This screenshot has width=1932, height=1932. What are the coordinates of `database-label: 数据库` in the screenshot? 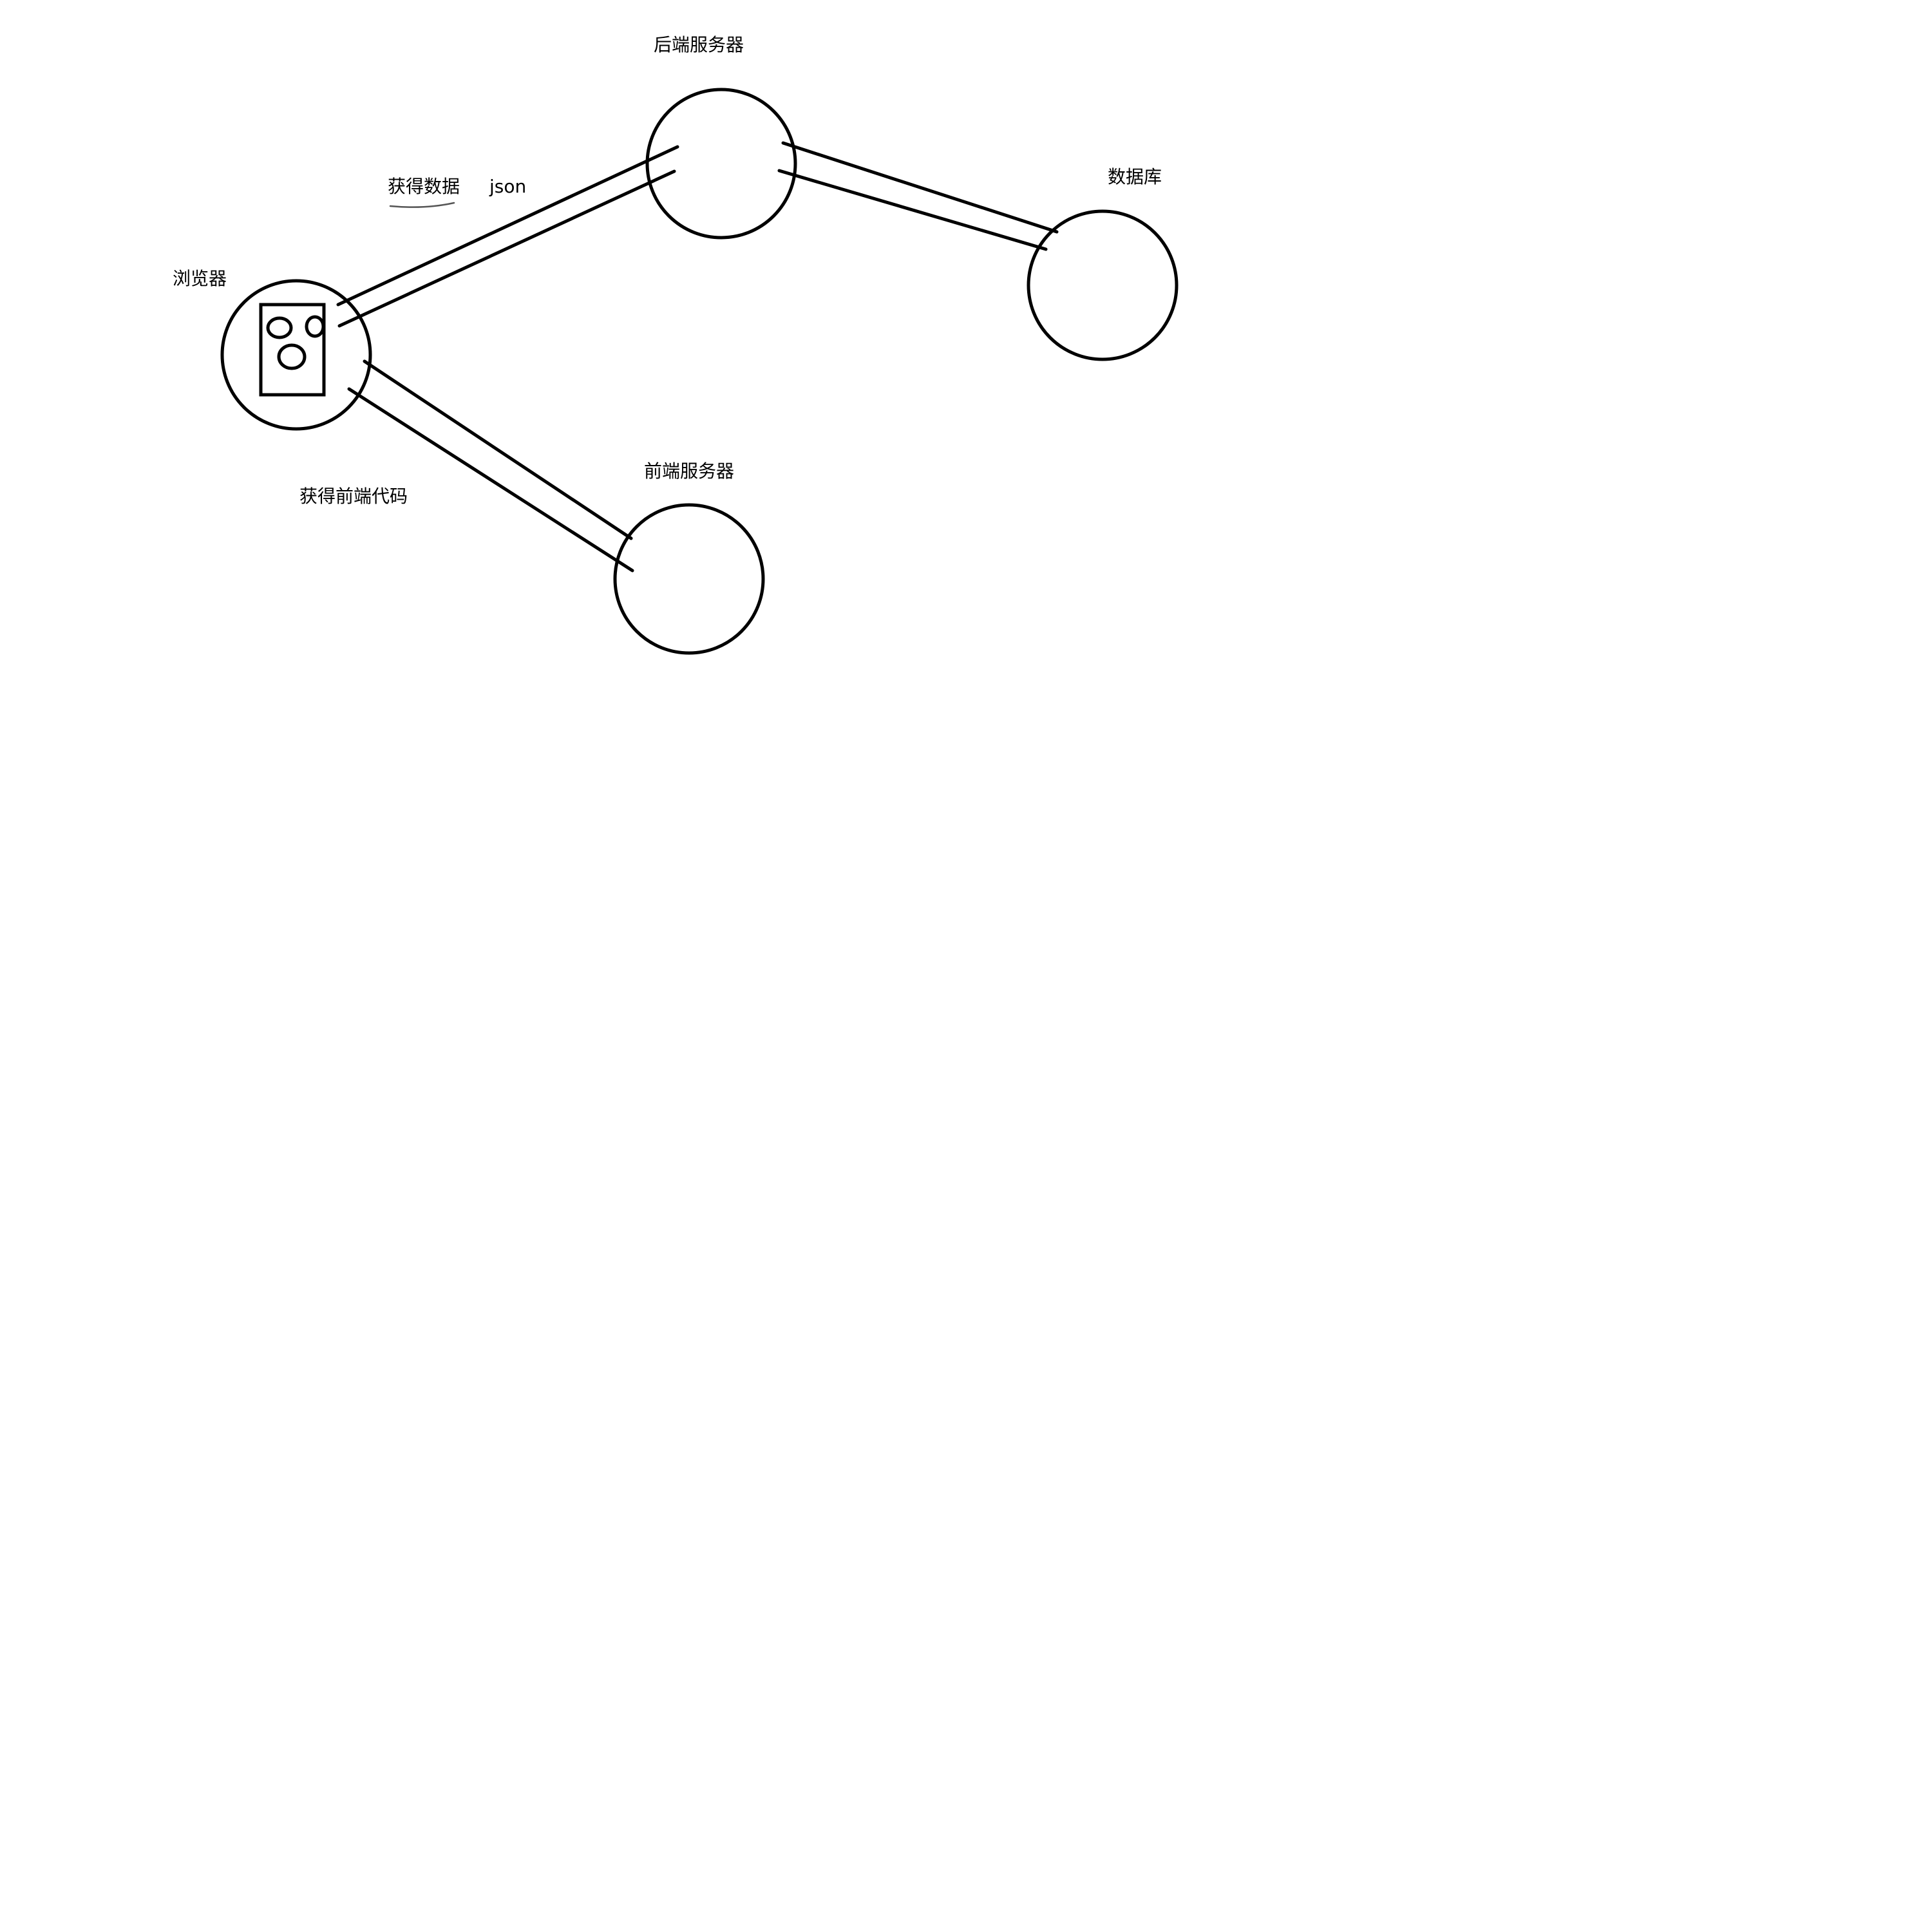 It's located at (1135, 176).